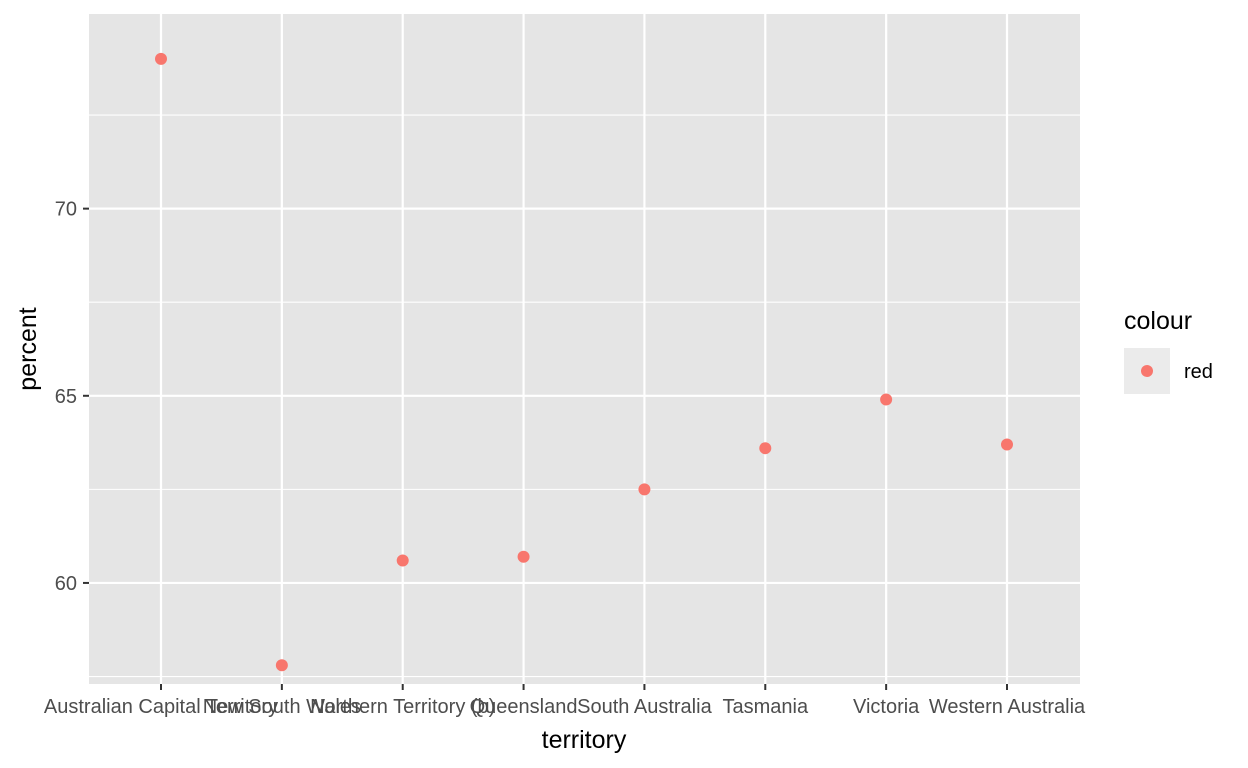  What do you see at coordinates (28, 348) in the screenshot?
I see `y-axis-title: percent` at bounding box center [28, 348].